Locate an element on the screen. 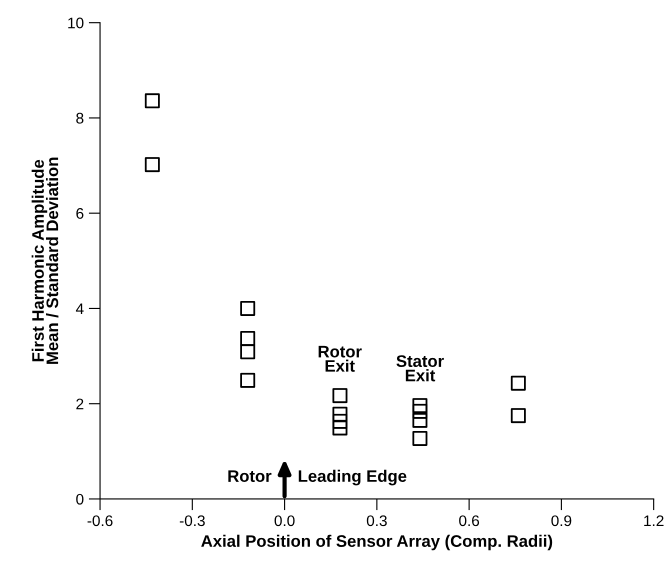 The image size is (667, 567). x-tick-label: -0.3 is located at coordinates (192, 520).